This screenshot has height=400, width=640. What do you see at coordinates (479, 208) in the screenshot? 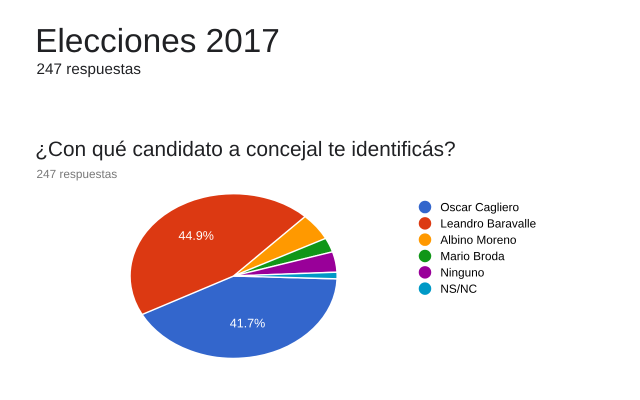
I see `legend-label: Oscar Cagliero` at bounding box center [479, 208].